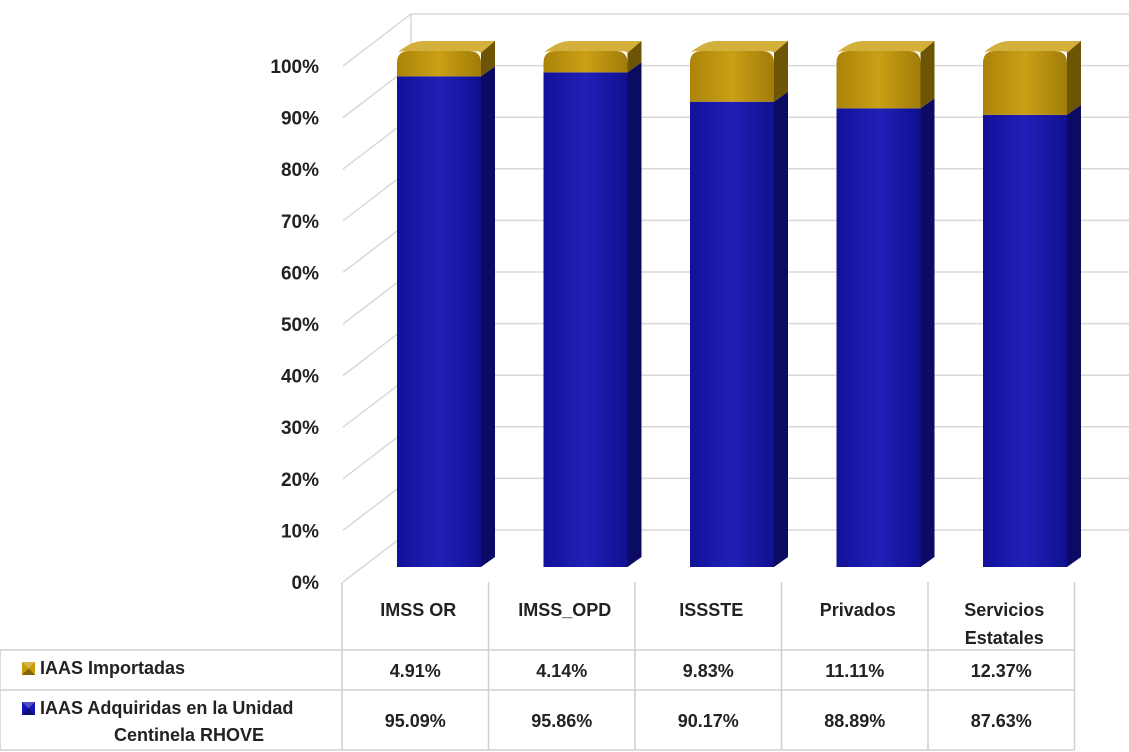 The height and width of the screenshot is (752, 1129). What do you see at coordinates (854, 671) in the screenshot?
I see `data-label: 11.11%` at bounding box center [854, 671].